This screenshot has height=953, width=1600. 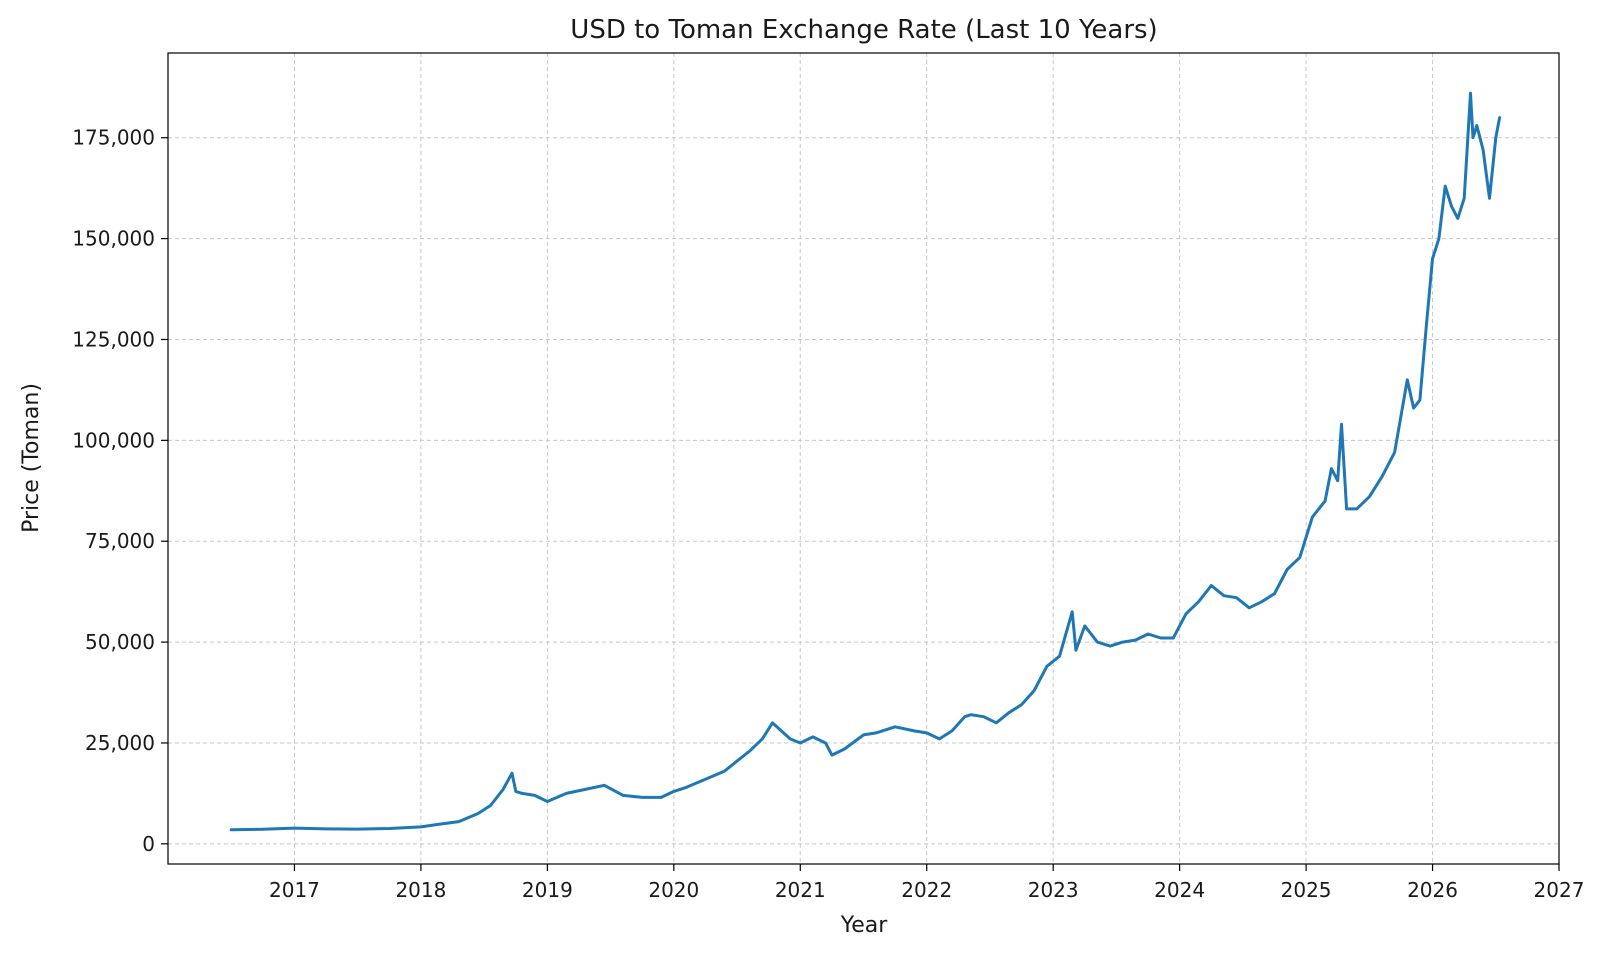 What do you see at coordinates (120, 642) in the screenshot?
I see `y-tick-label: 50,000` at bounding box center [120, 642].